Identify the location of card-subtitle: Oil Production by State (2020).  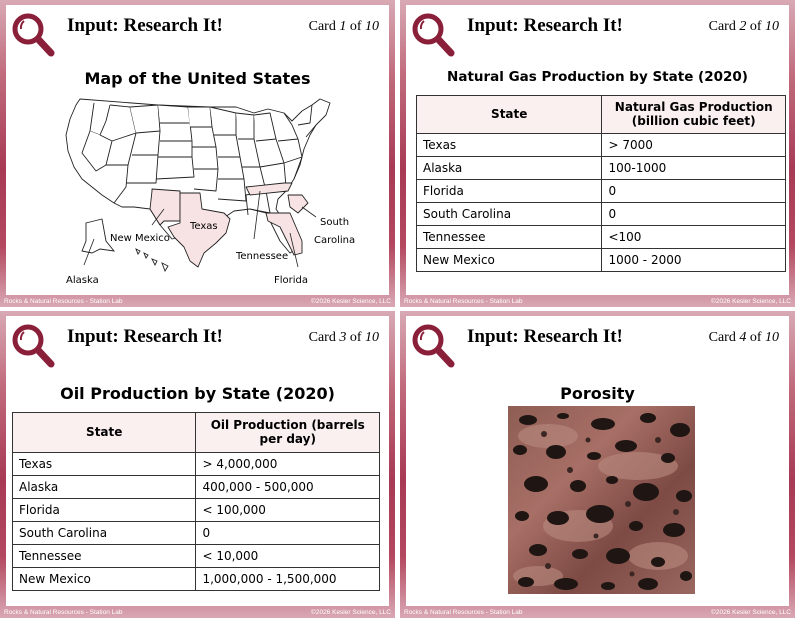
(197, 393).